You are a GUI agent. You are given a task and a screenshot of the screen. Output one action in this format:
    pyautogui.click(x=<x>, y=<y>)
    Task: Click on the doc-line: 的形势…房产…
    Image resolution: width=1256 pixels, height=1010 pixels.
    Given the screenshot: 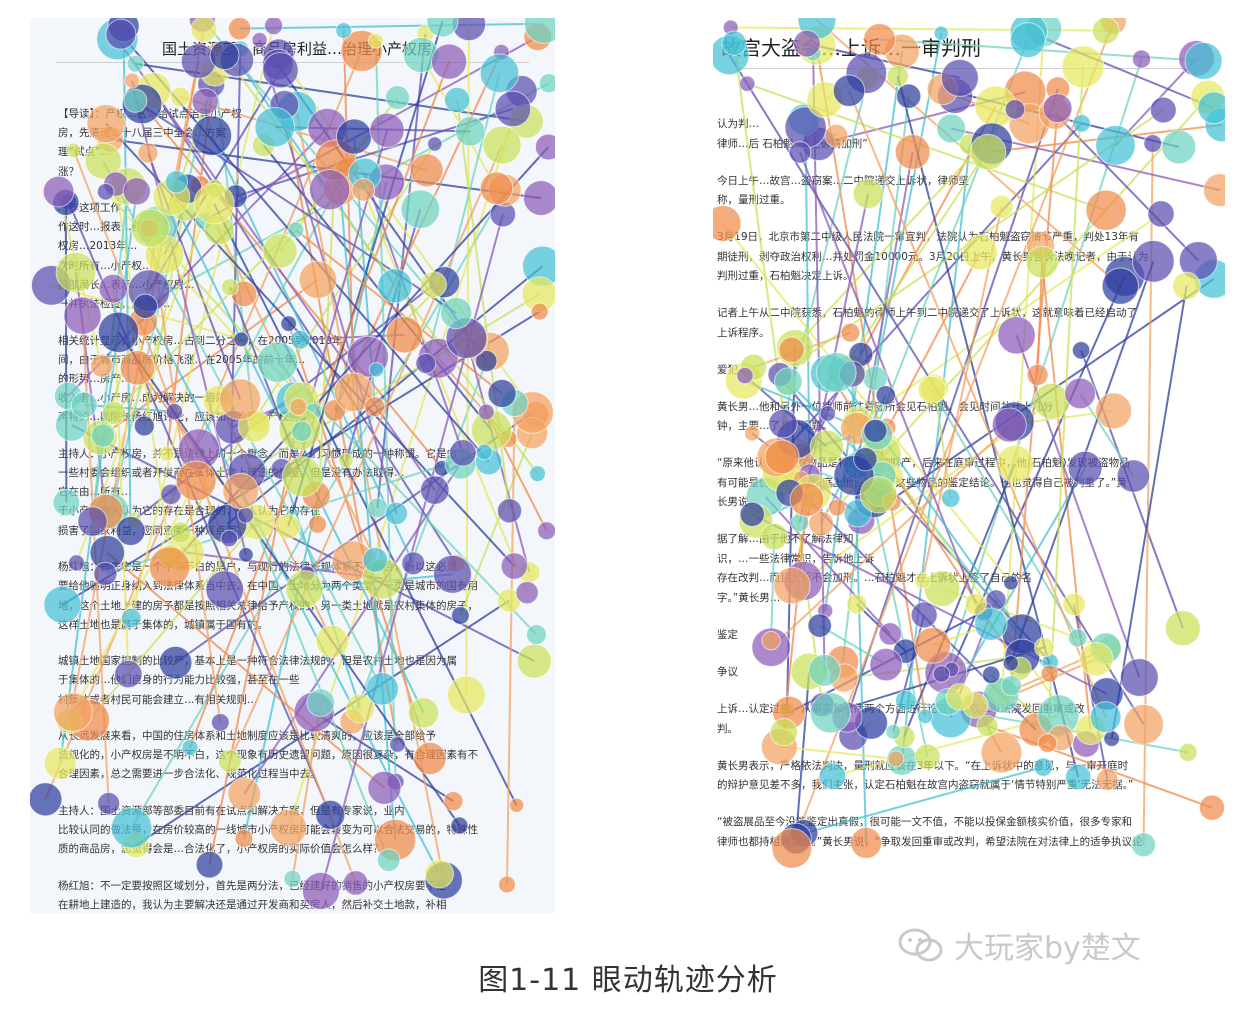 What is the action you would take?
    pyautogui.click(x=95, y=378)
    